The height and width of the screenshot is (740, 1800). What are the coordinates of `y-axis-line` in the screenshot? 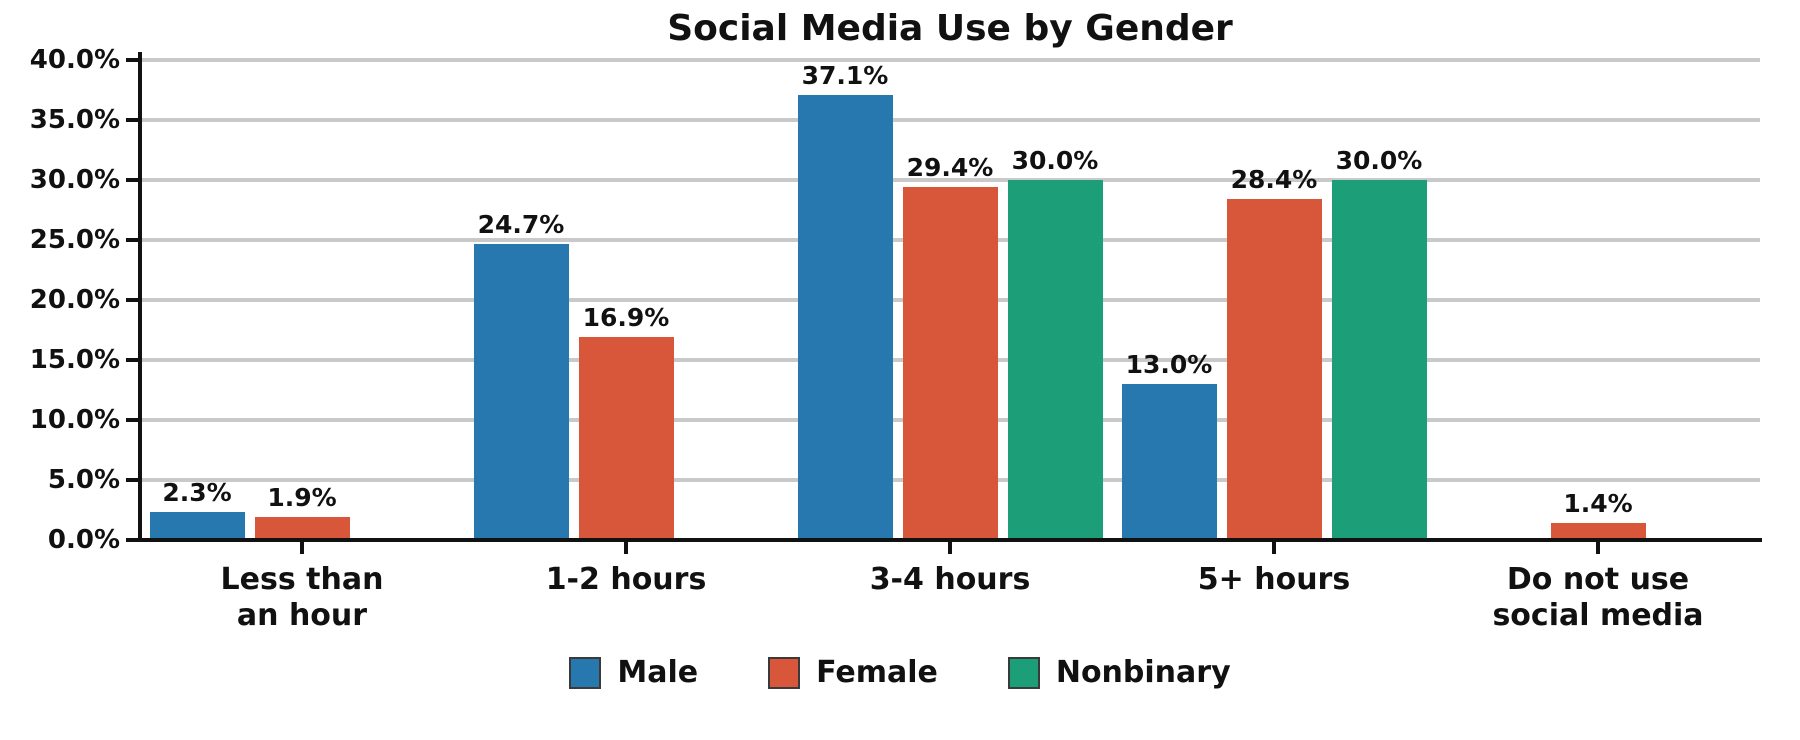 It's located at (140, 297).